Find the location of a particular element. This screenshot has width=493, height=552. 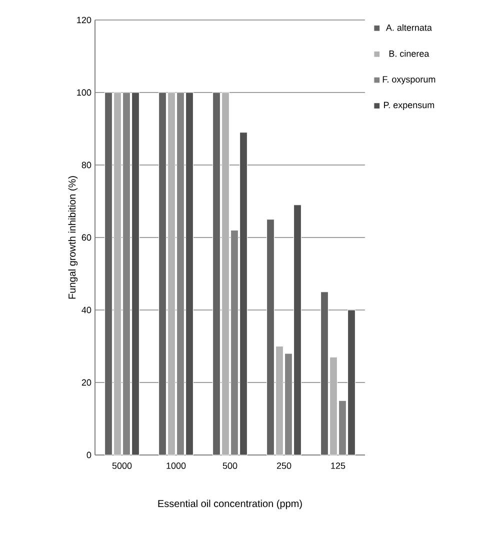

y-tick-label: 20 is located at coordinates (87, 382).